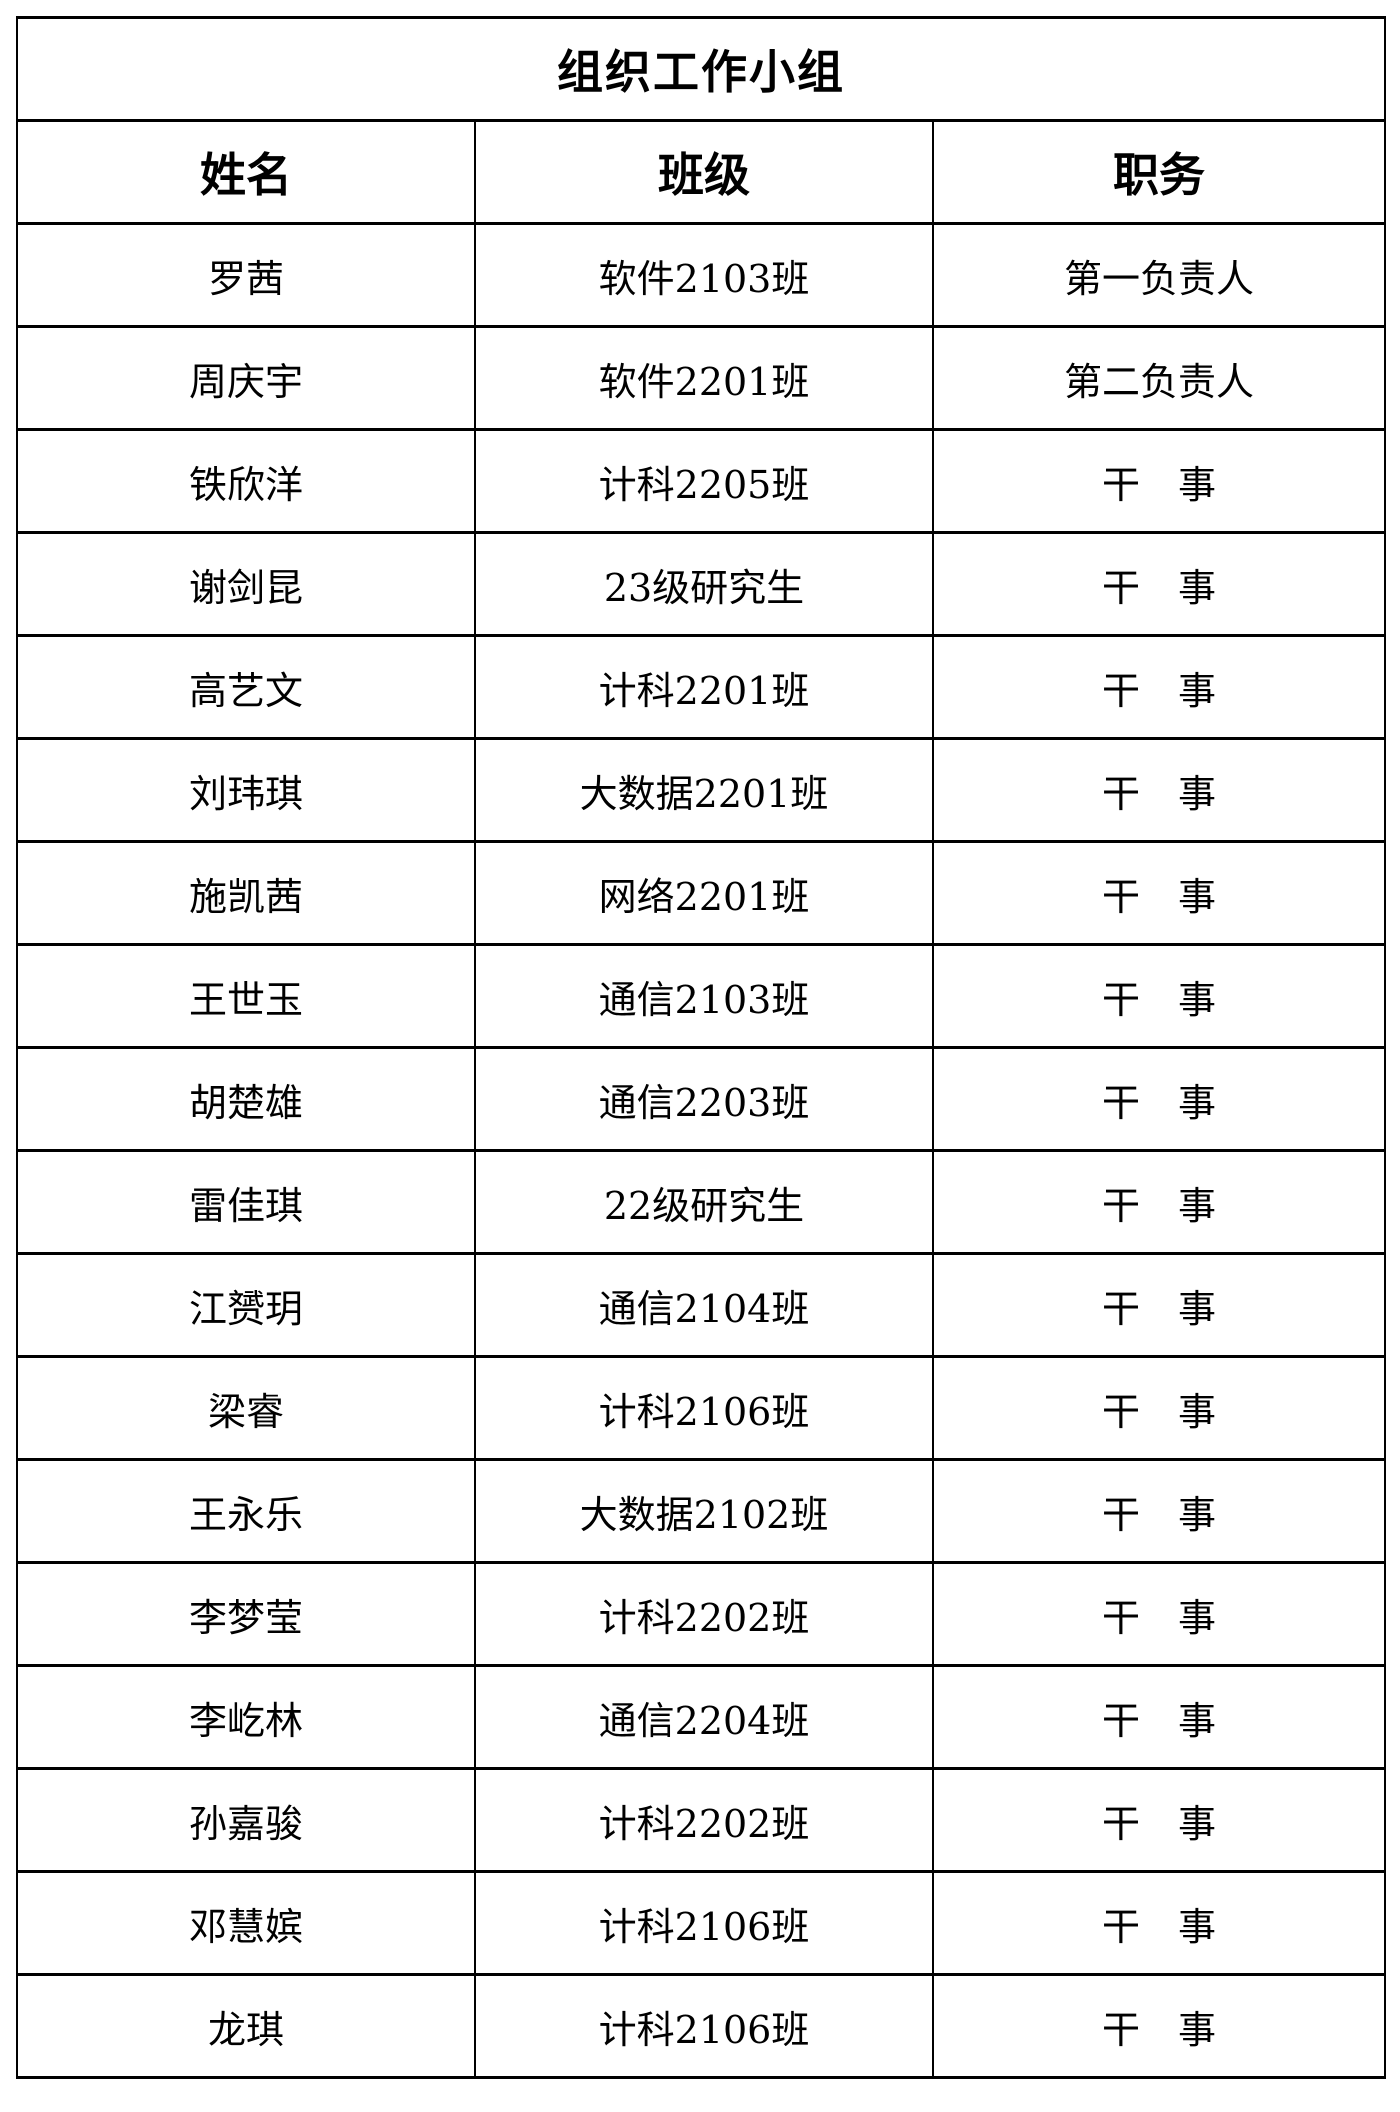 This screenshot has height=2112, width=1400. Describe the element at coordinates (704, 1099) in the screenshot. I see `class-cell: 通信2203班` at that location.